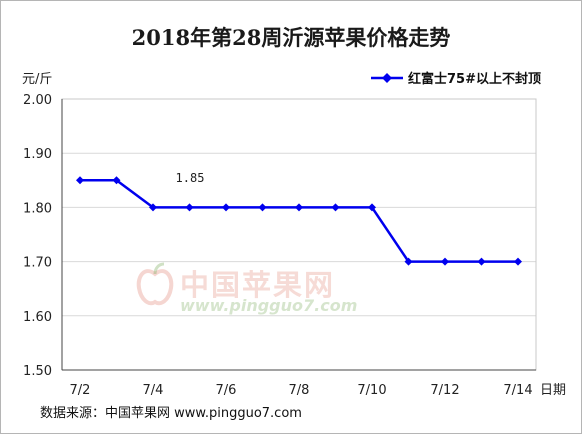 The height and width of the screenshot is (434, 582). Describe the element at coordinates (444, 390) in the screenshot. I see `x-tick-label: 7/12` at that location.